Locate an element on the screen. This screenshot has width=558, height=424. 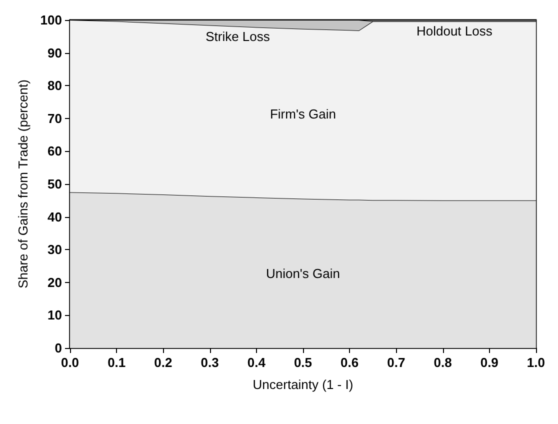
y-tick-label: 10 is located at coordinates (55, 315).